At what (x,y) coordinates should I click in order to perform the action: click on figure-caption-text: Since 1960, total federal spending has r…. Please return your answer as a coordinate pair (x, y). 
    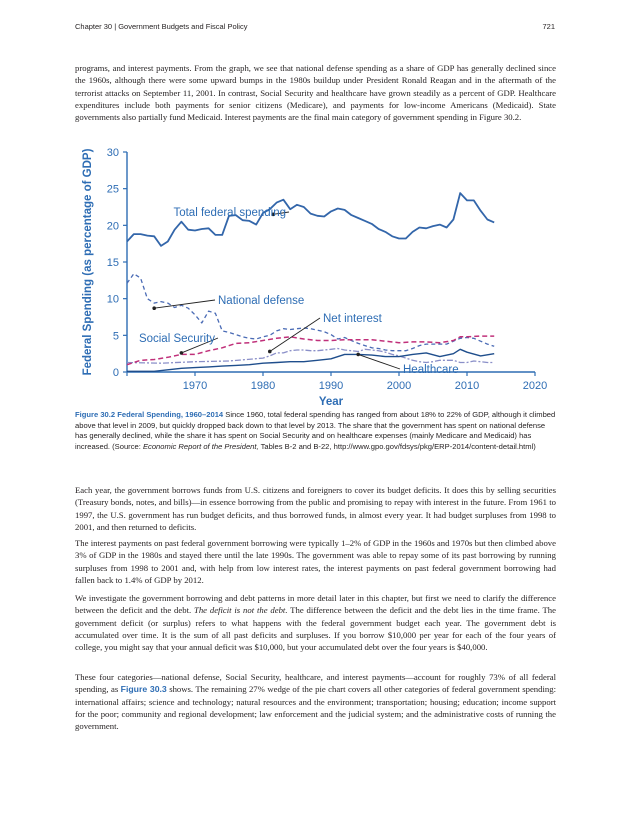
    Looking at the image, I should click on (315, 431).